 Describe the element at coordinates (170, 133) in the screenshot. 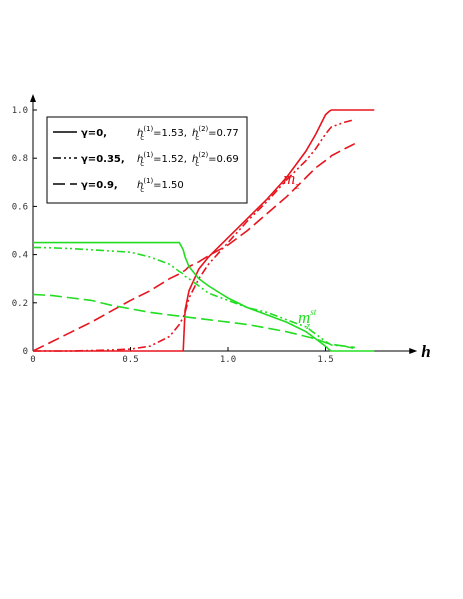

I see `field-value: =1.53,` at that location.